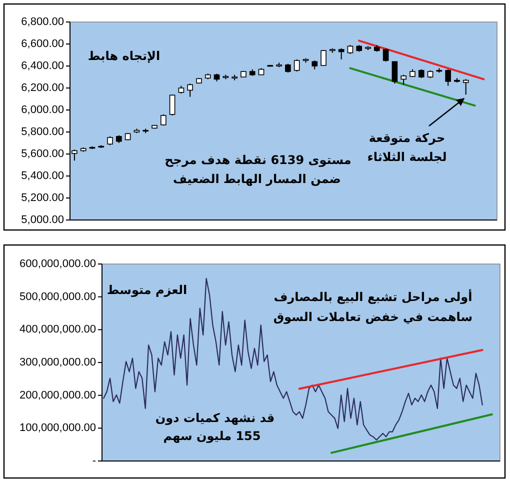 The image size is (510, 483). I want to click on y-tick-label: 5,600.00, so click(42, 154).